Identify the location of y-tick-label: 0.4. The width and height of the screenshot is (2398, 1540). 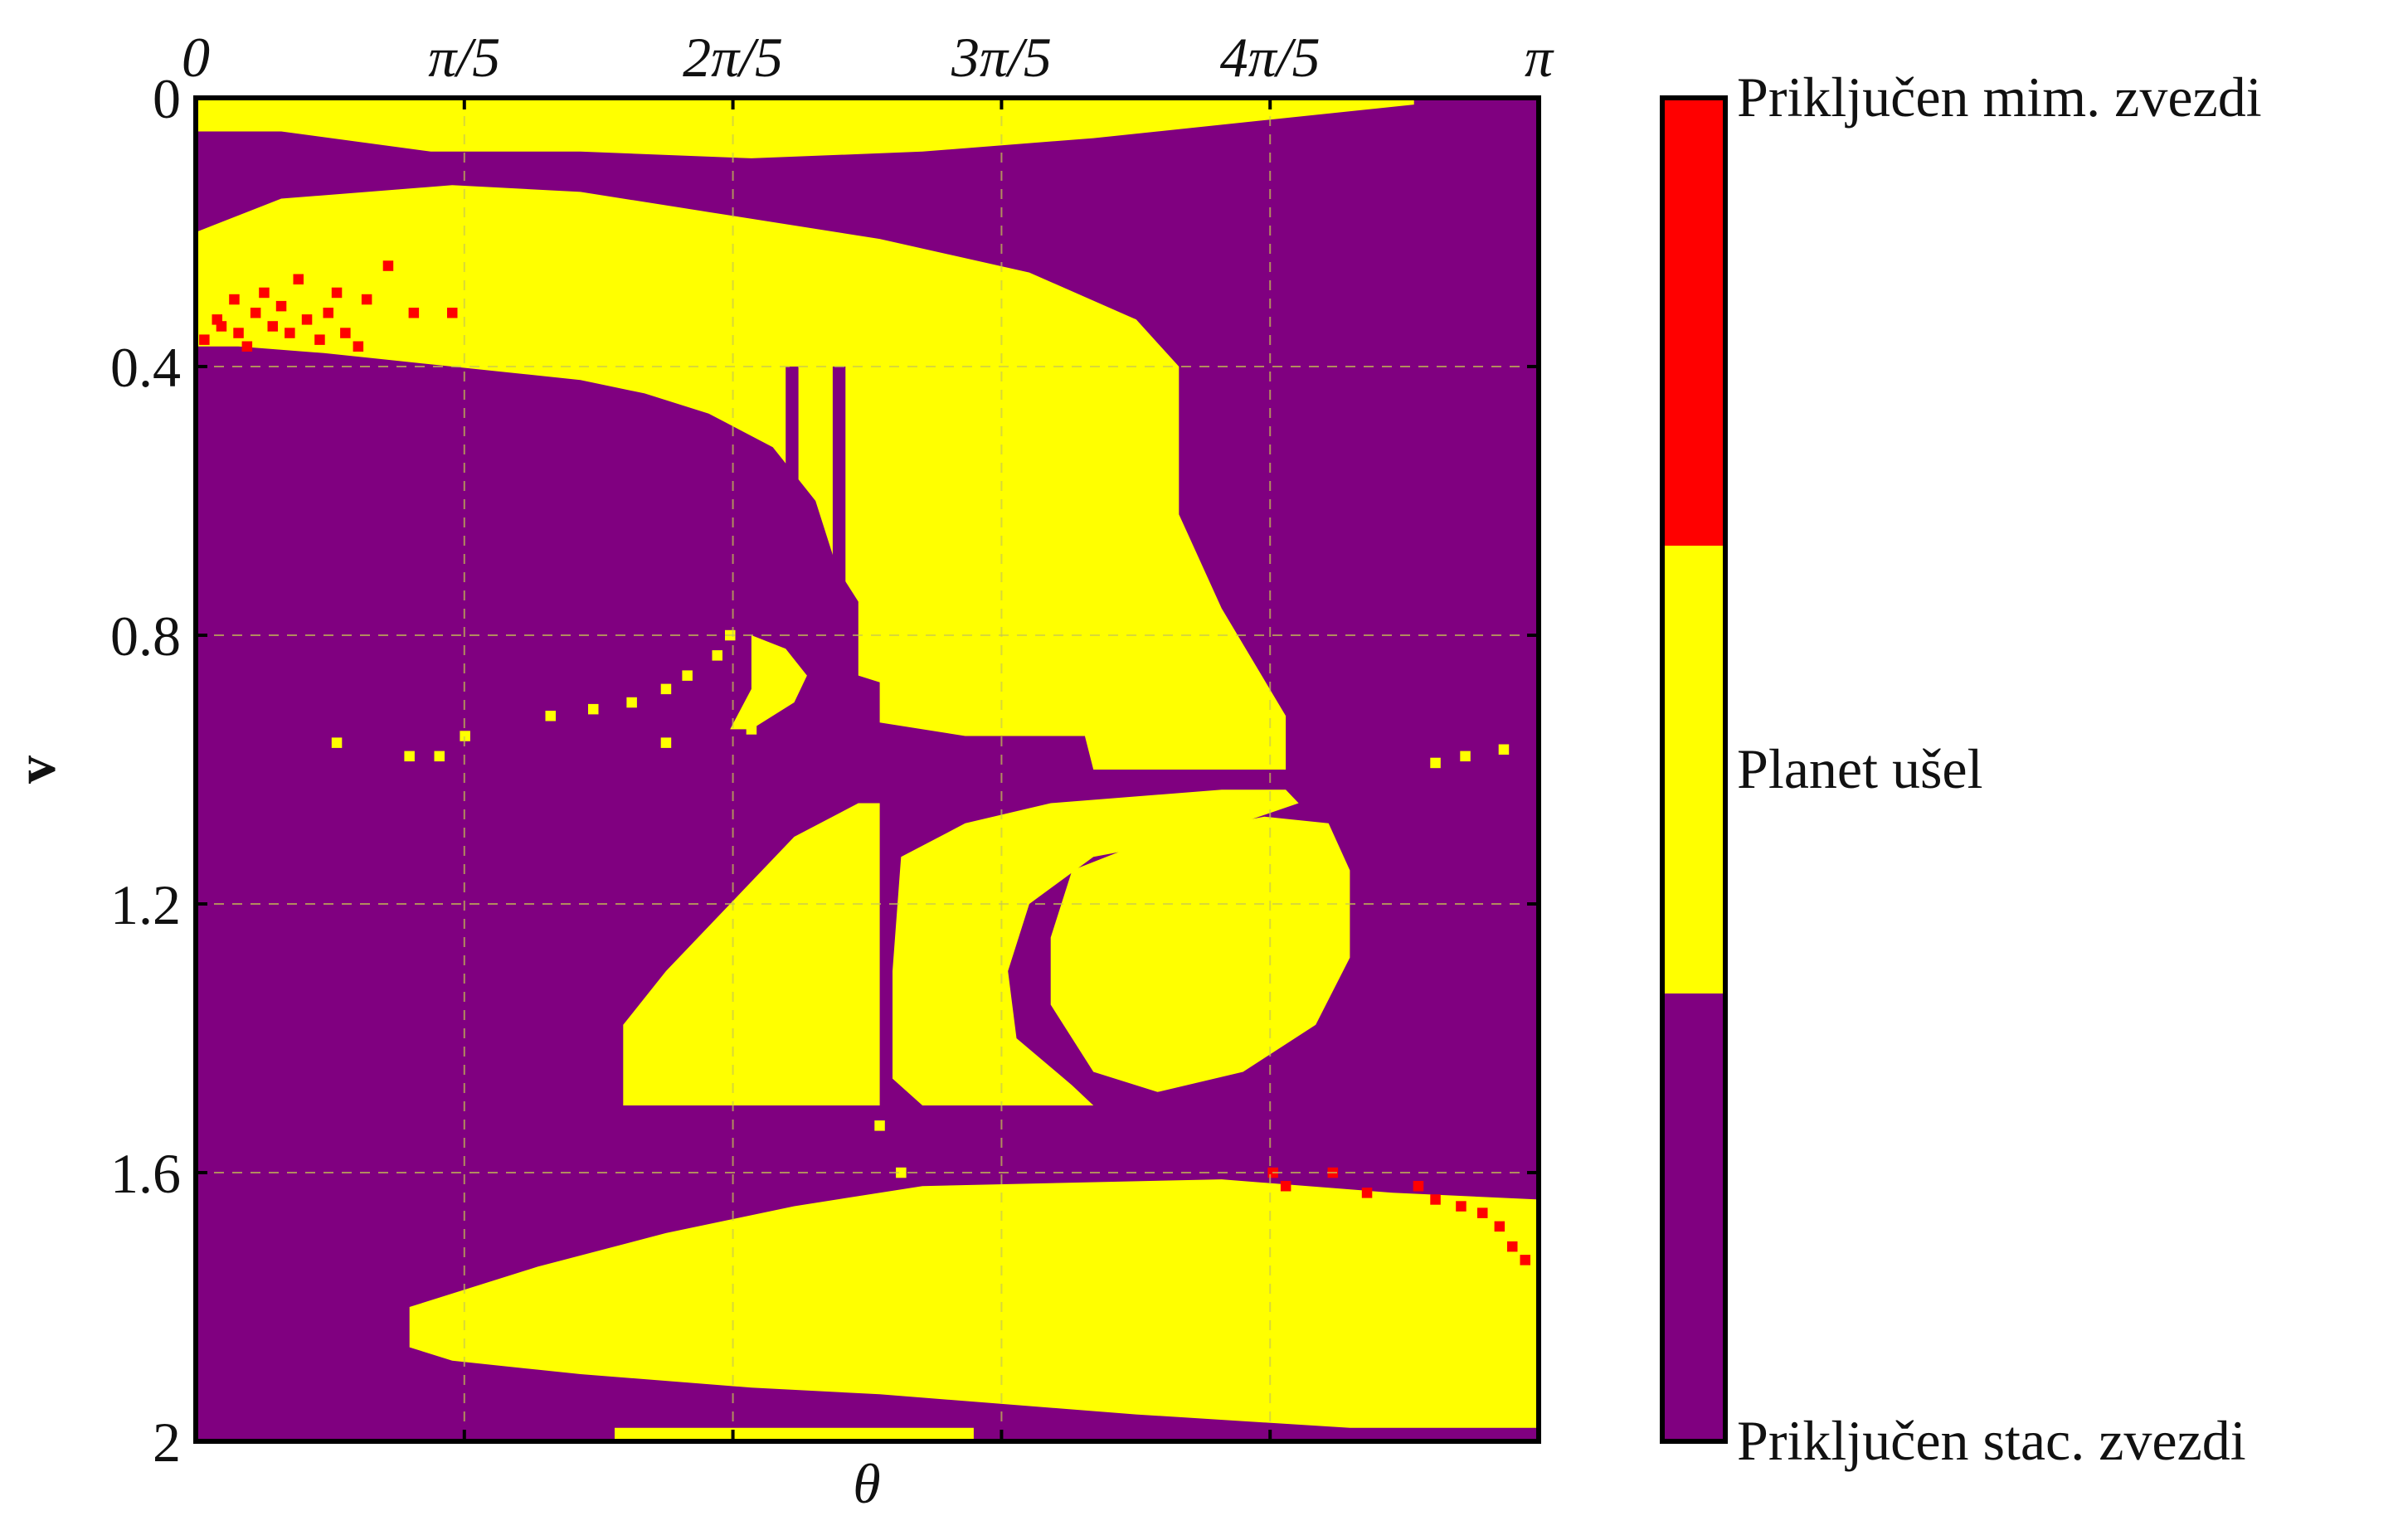
(145, 367).